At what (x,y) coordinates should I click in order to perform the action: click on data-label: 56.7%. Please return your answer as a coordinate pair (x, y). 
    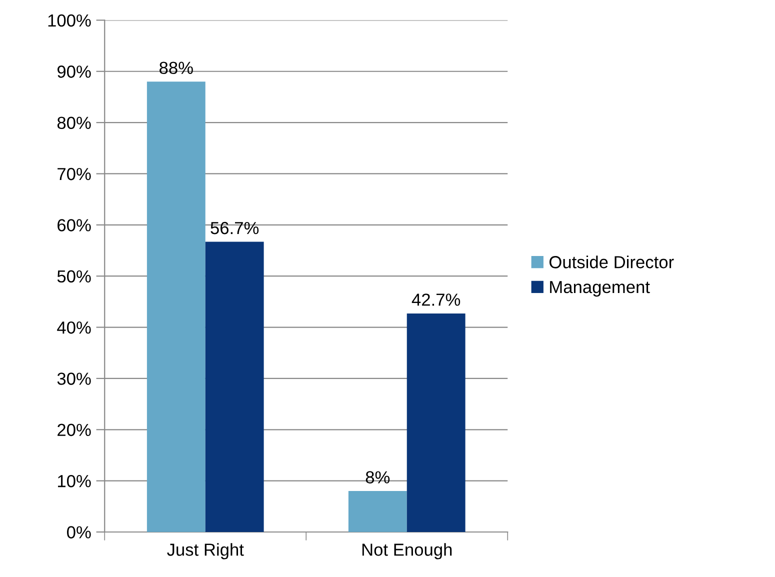
    Looking at the image, I should click on (234, 228).